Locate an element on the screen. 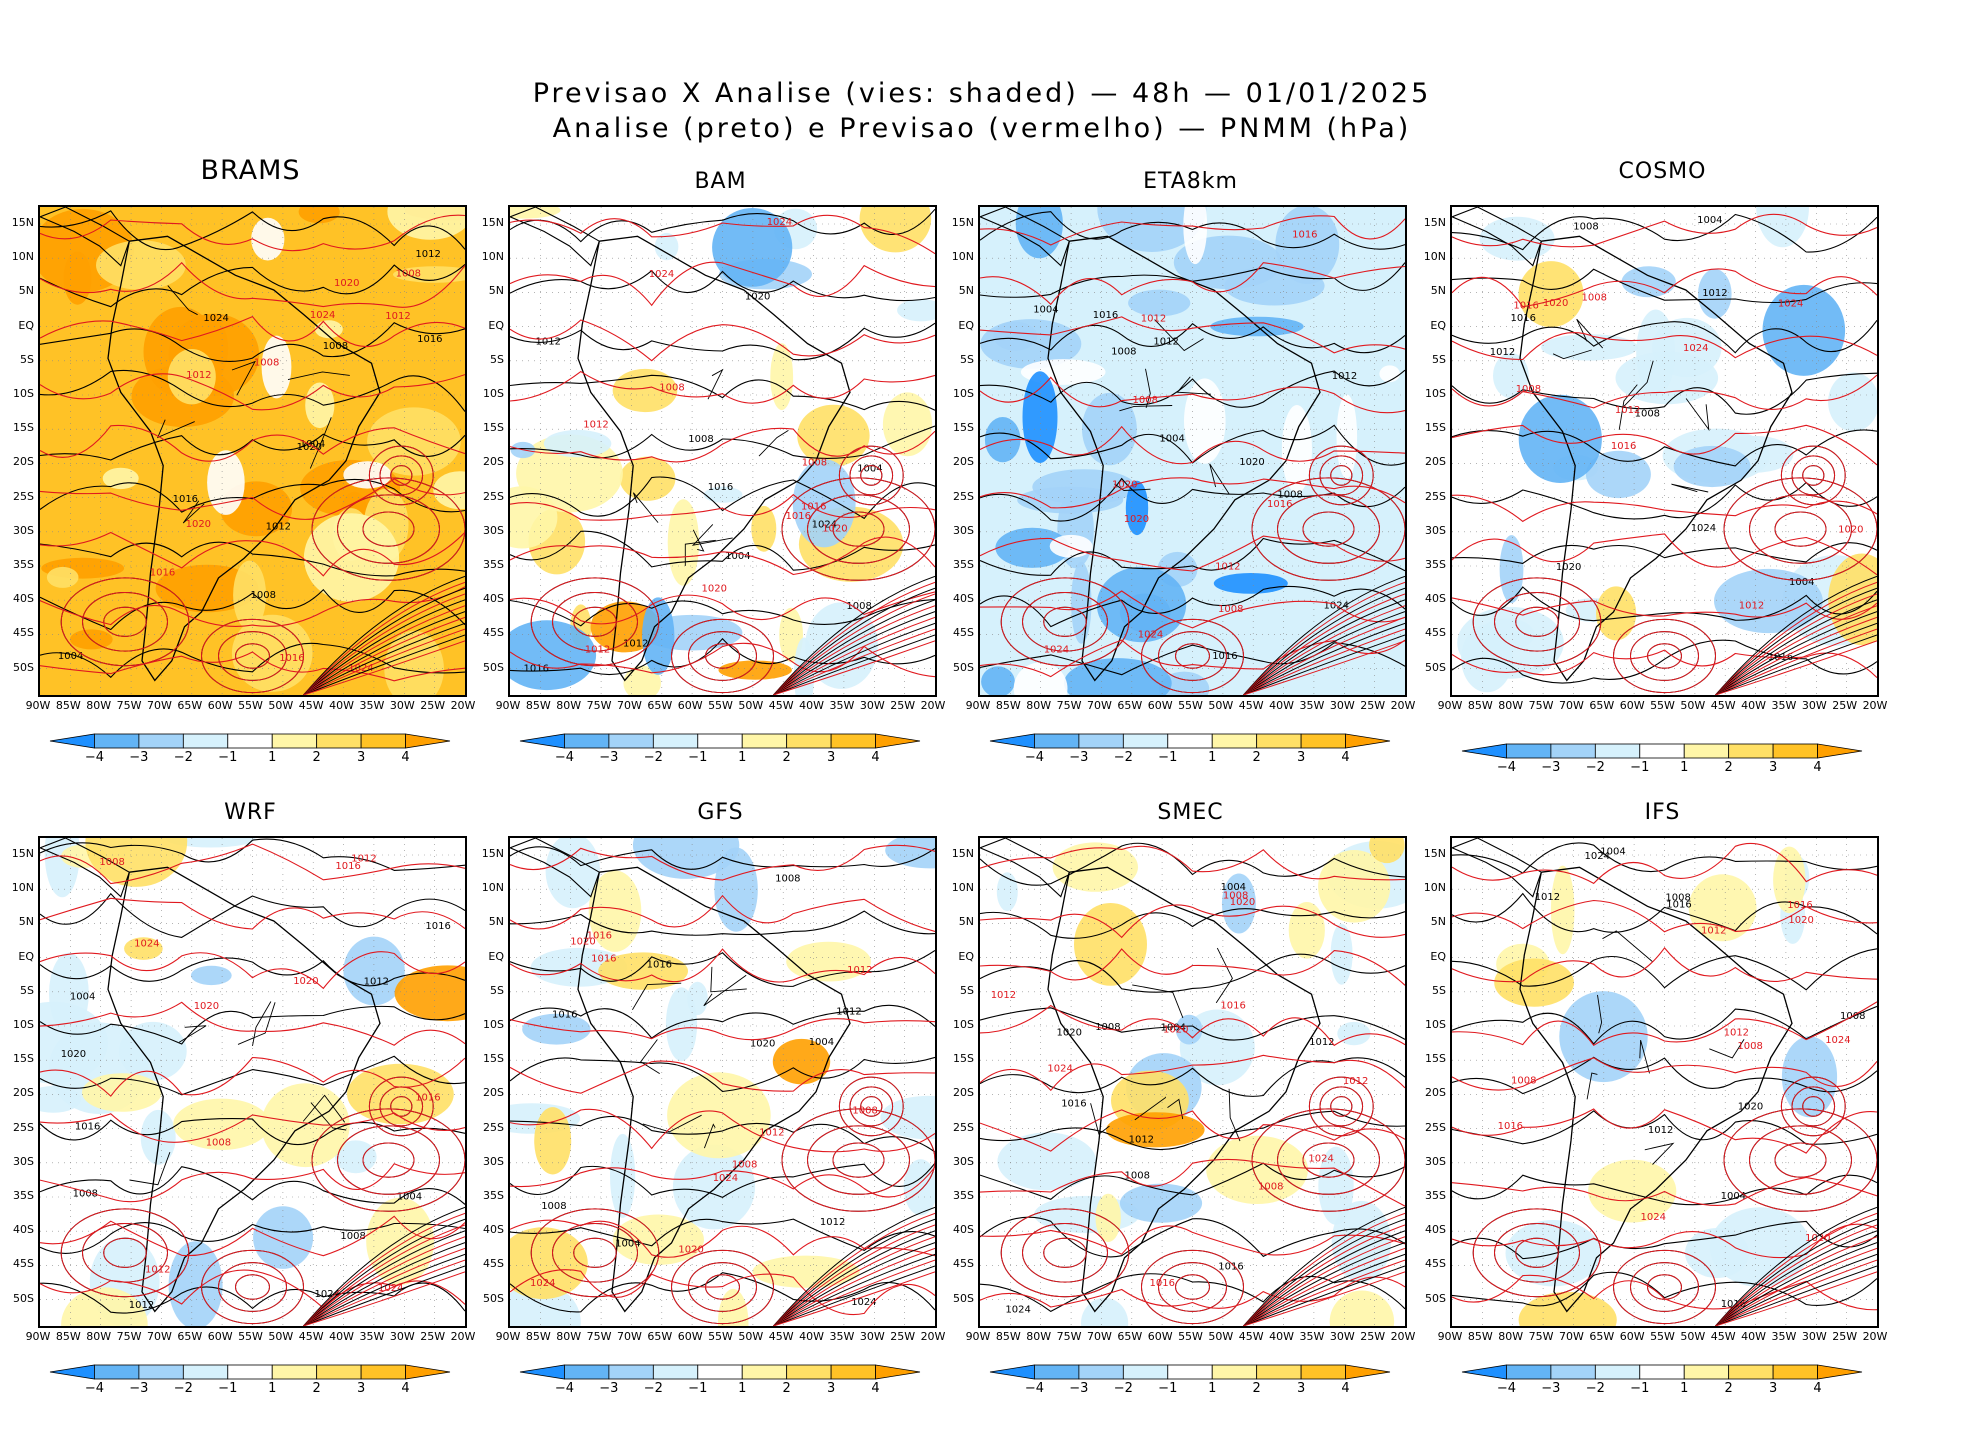  longitude-label: 45W is located at coordinates (1251, 705).